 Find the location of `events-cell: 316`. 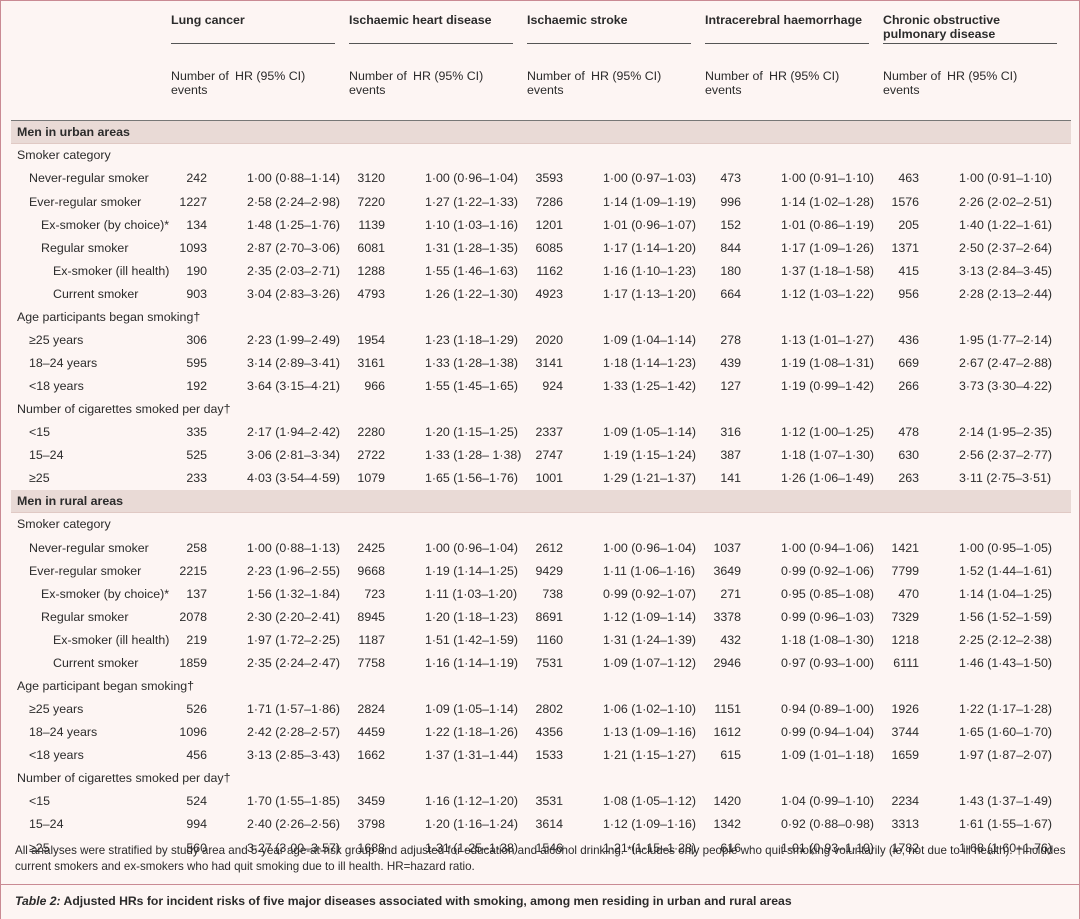

events-cell: 316 is located at coordinates (731, 432).